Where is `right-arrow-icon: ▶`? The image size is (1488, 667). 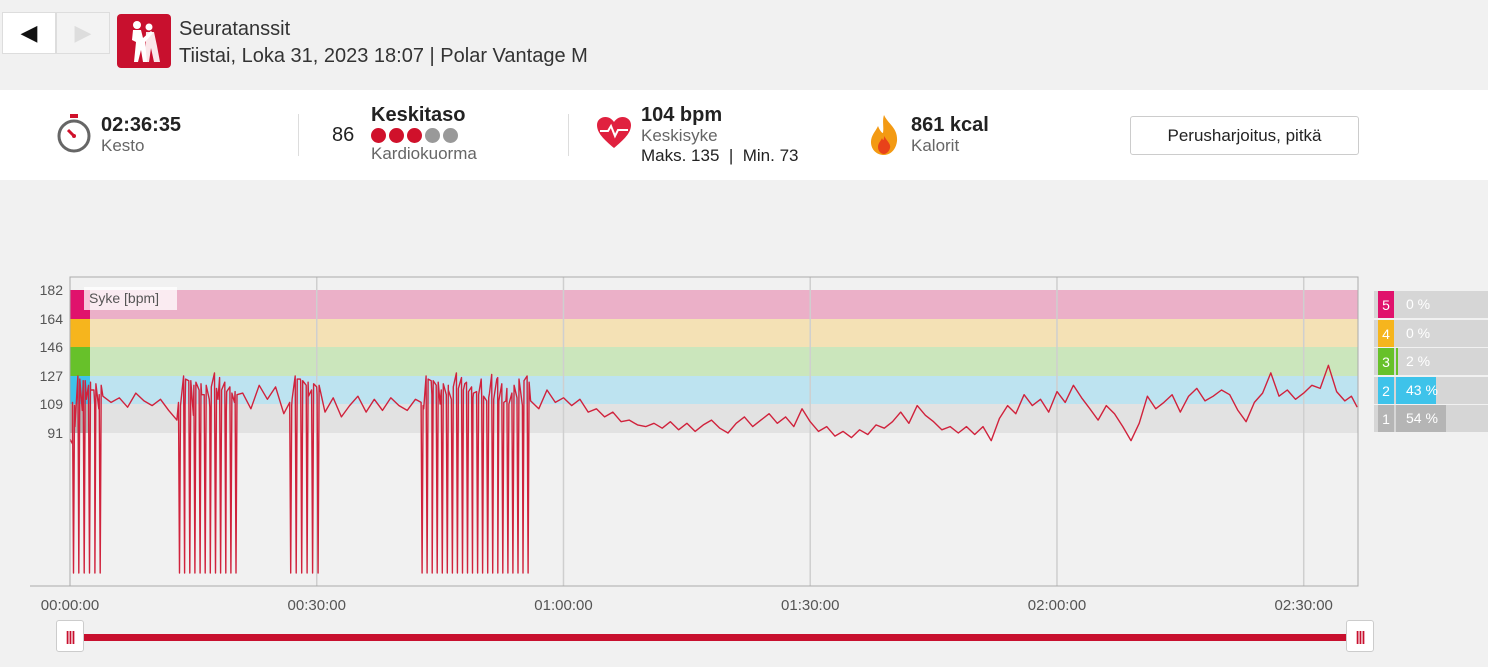
right-arrow-icon: ▶ is located at coordinates (83, 32).